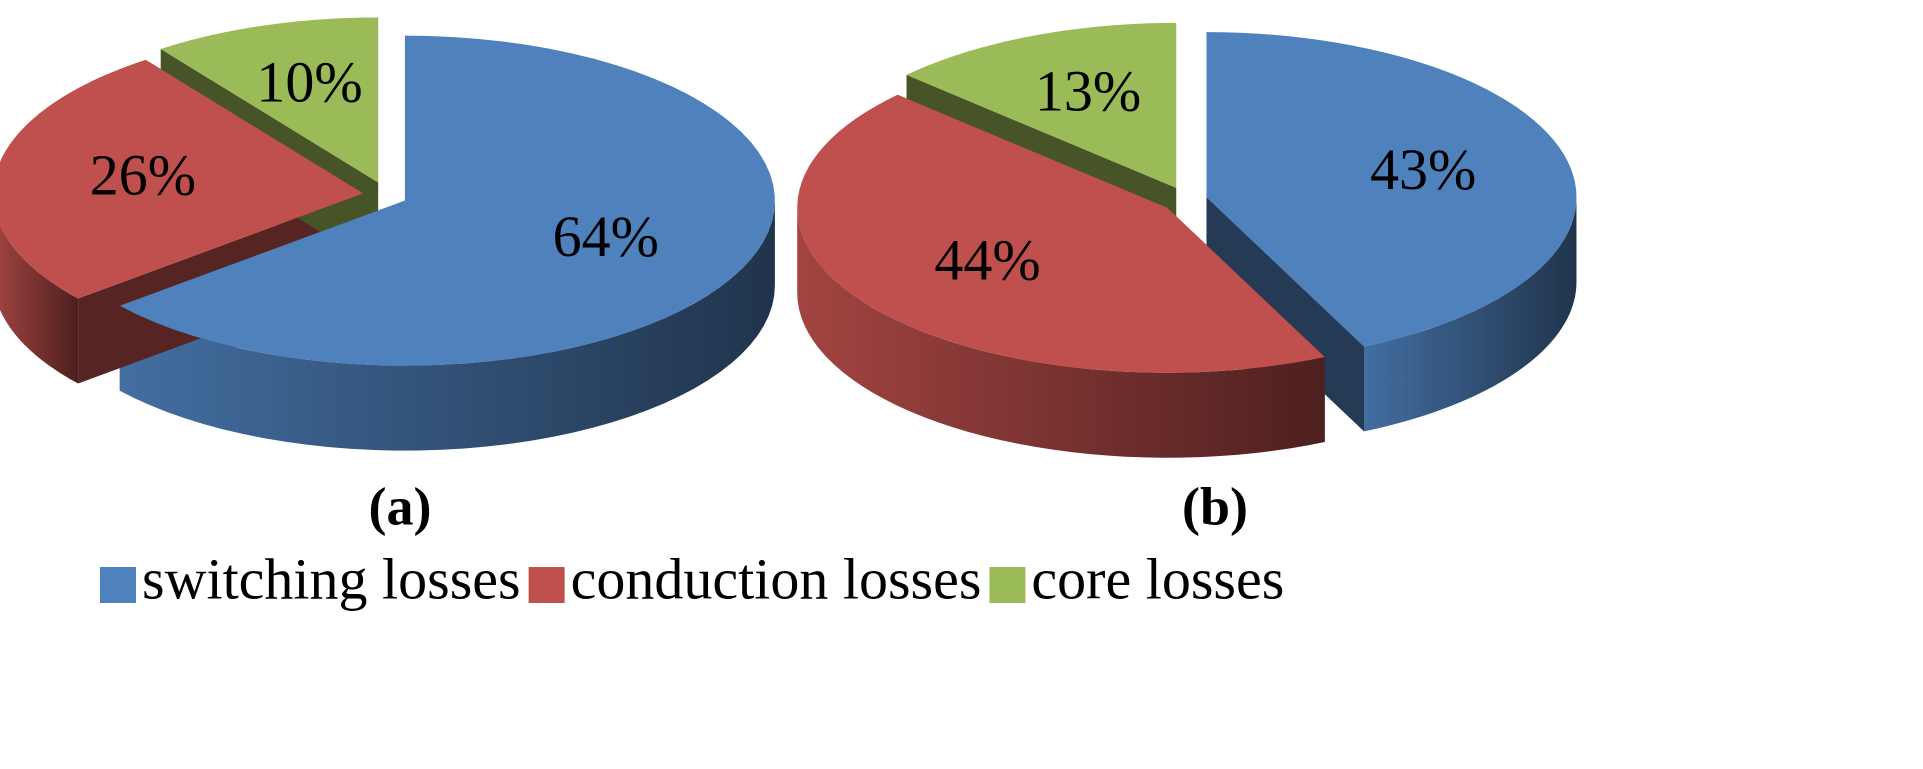 The height and width of the screenshot is (769, 1923). I want to click on pie-title: (b), so click(1215, 506).